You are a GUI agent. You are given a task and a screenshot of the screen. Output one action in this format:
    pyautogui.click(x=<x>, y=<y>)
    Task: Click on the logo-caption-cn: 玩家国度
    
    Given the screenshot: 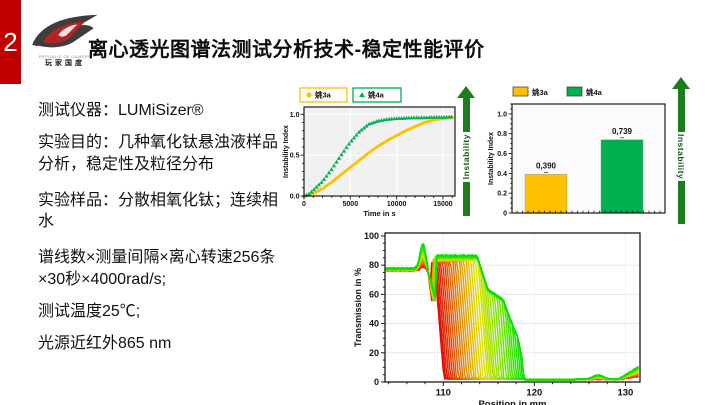 What is the action you would take?
    pyautogui.click(x=65, y=63)
    